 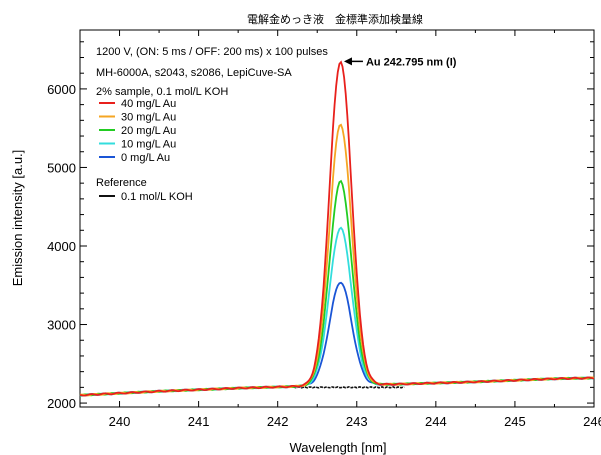 What do you see at coordinates (337, 447) in the screenshot?
I see `x-axis-label: Wavelength [nm]` at bounding box center [337, 447].